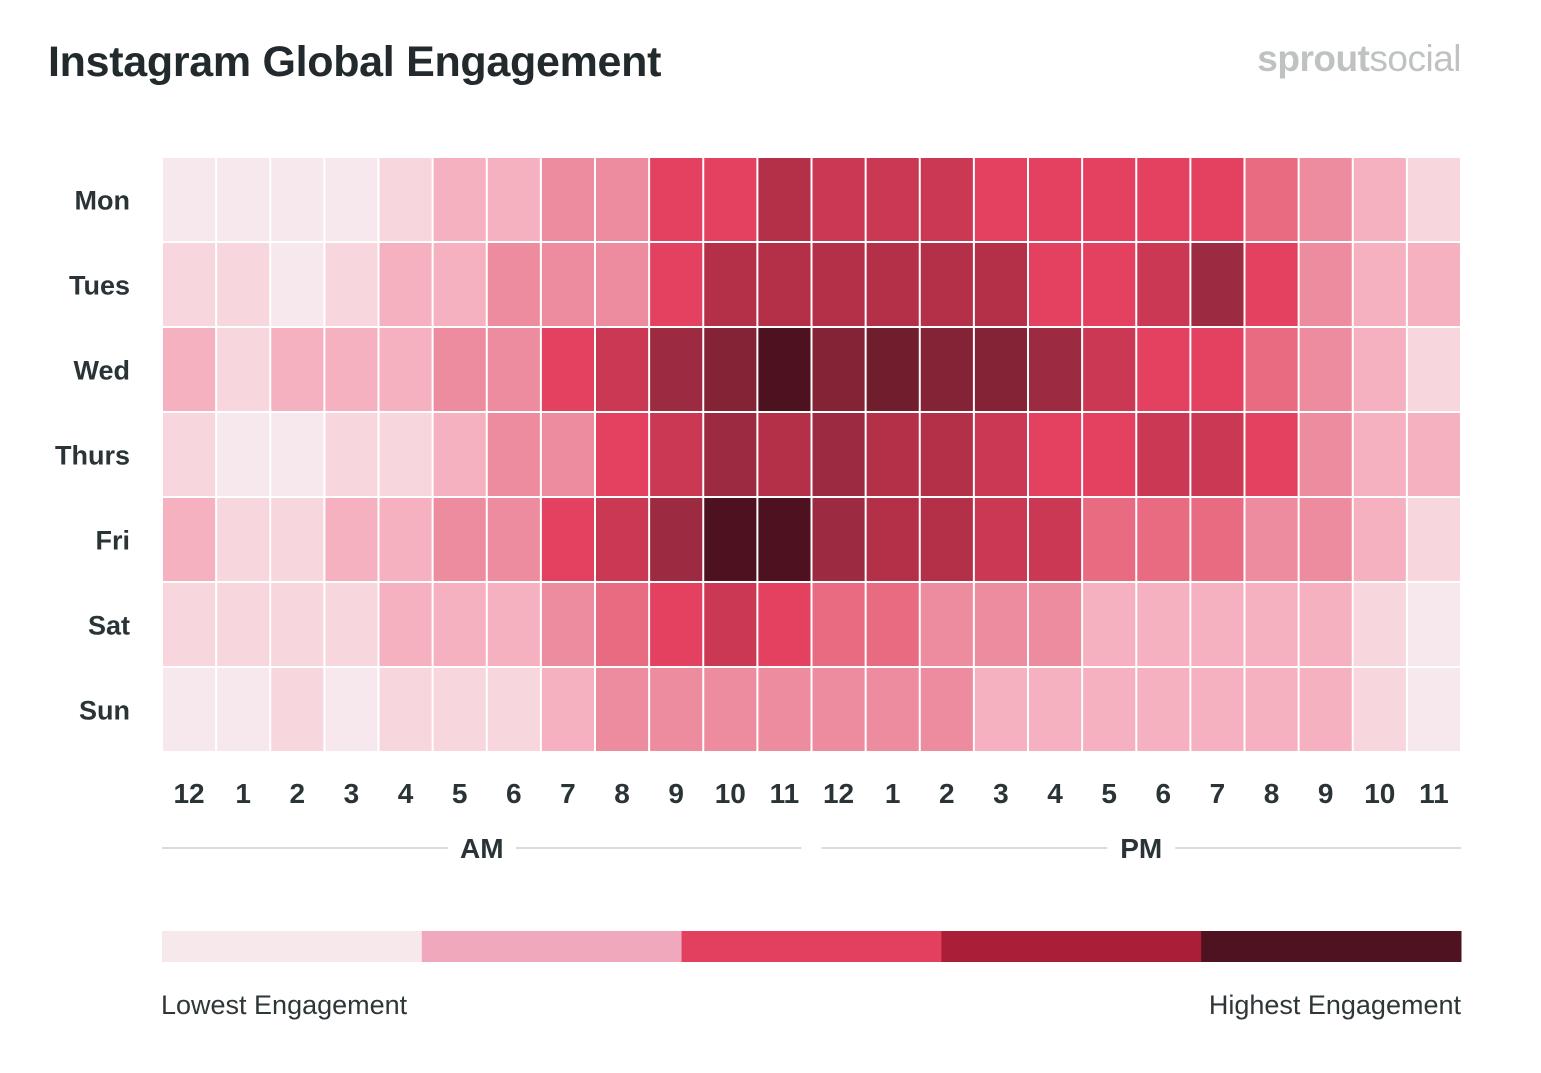  What do you see at coordinates (355, 62) in the screenshot?
I see `chart-title: Instagram Global Engagement` at bounding box center [355, 62].